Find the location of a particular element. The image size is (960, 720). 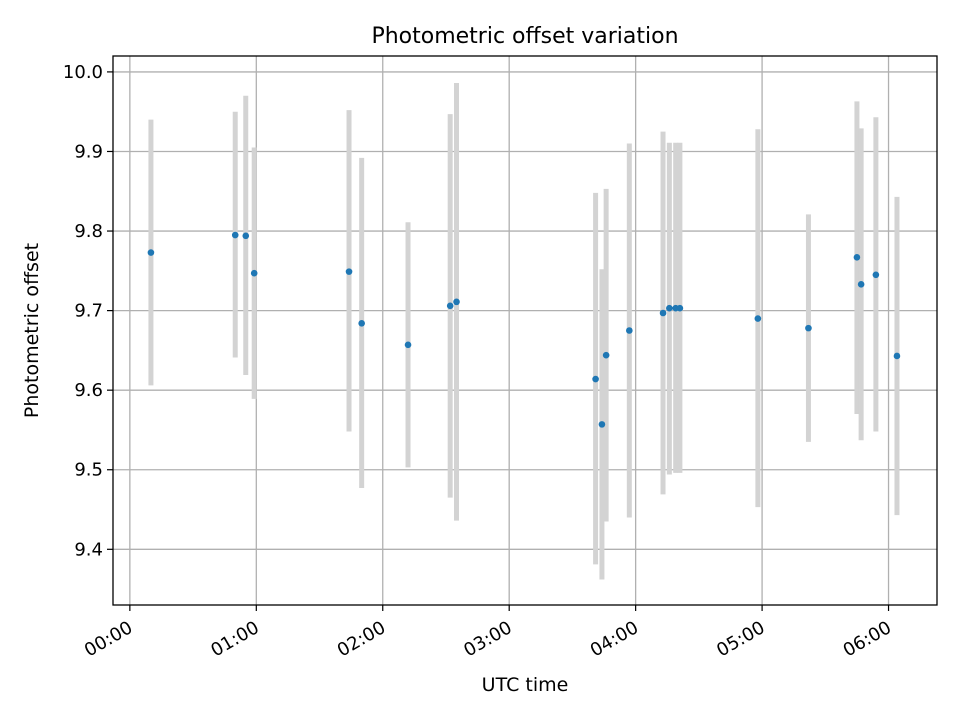

x-axis-label: UTC time is located at coordinates (525, 685).